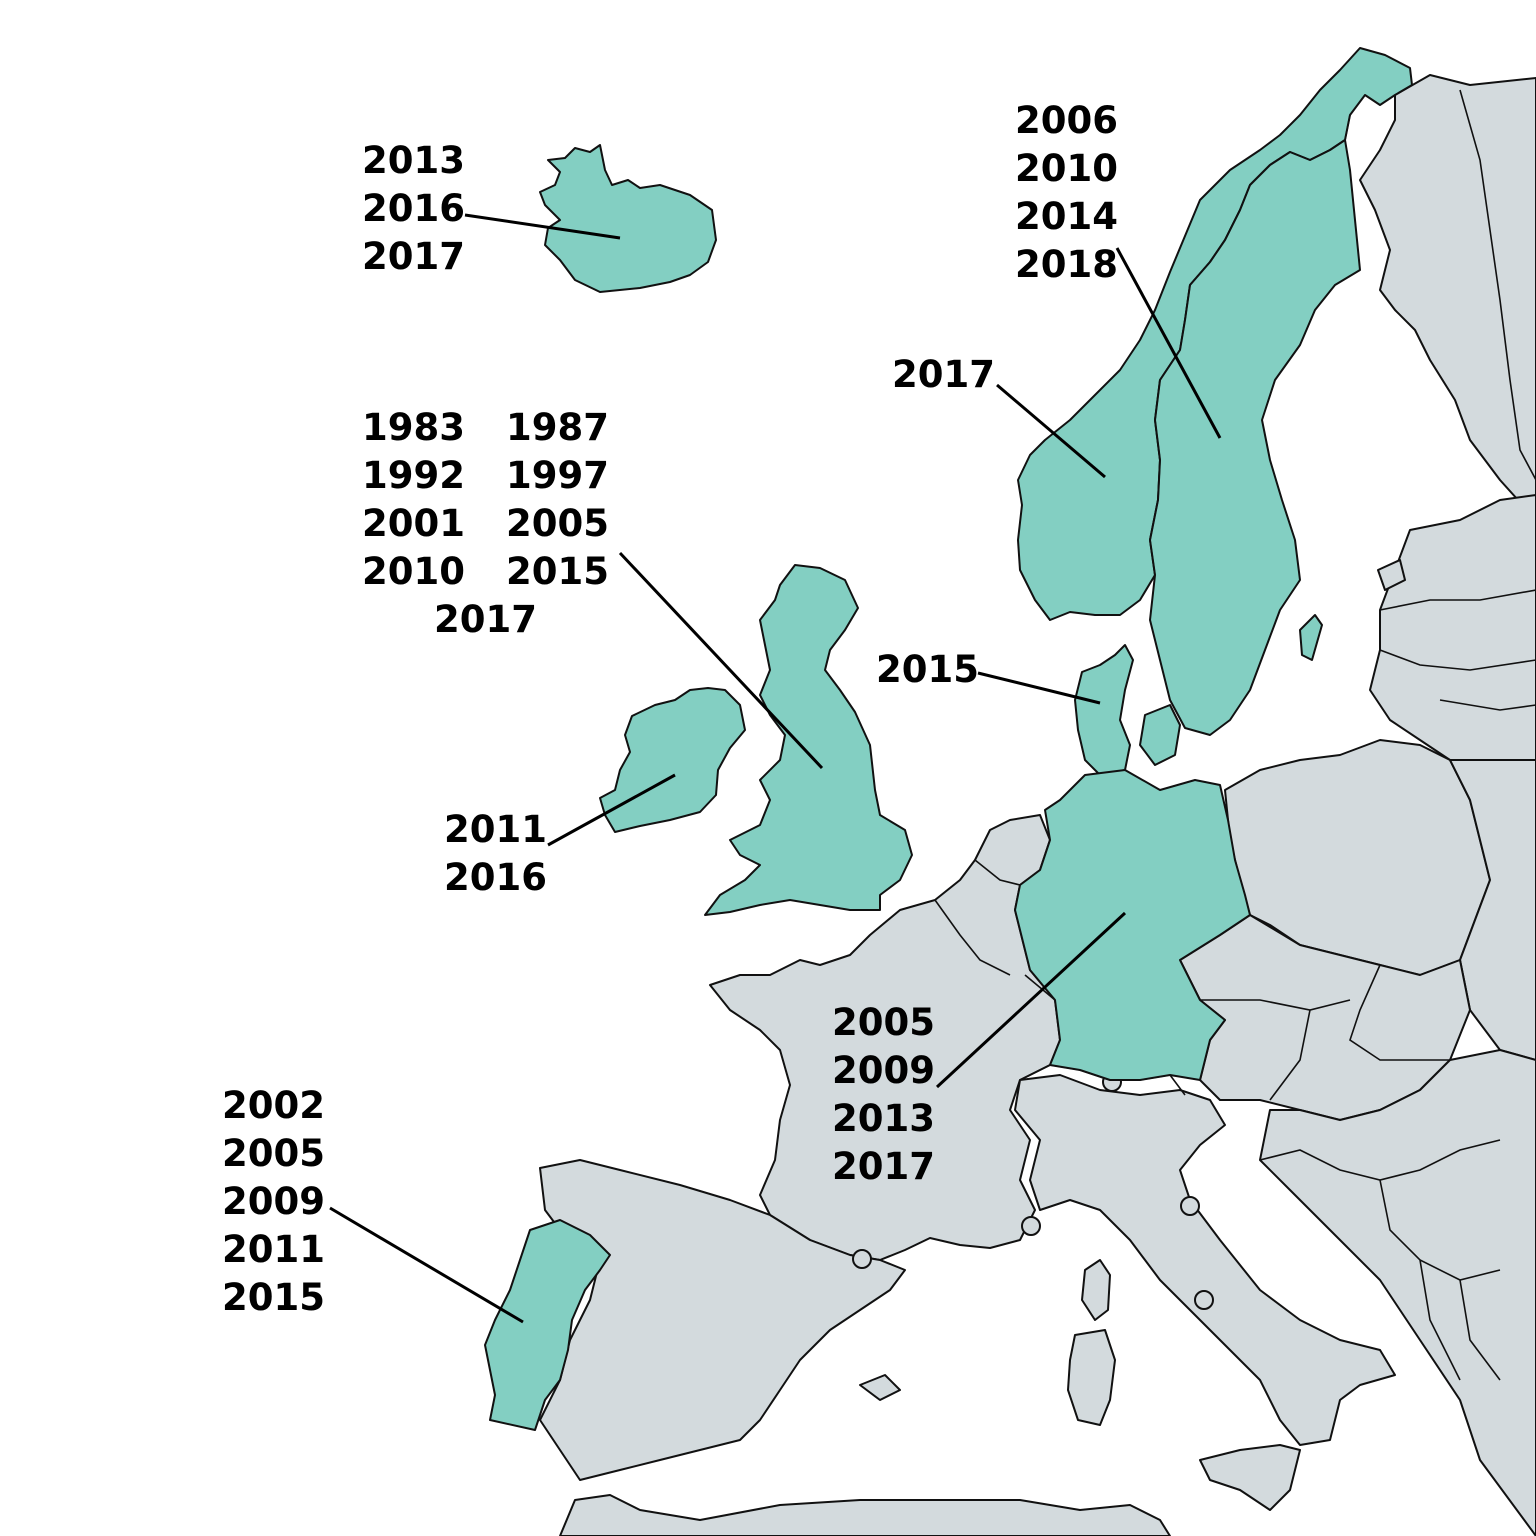 The width and height of the screenshot is (1536, 1536). I want to click on label-iceland-year: 2016, so click(413, 208).